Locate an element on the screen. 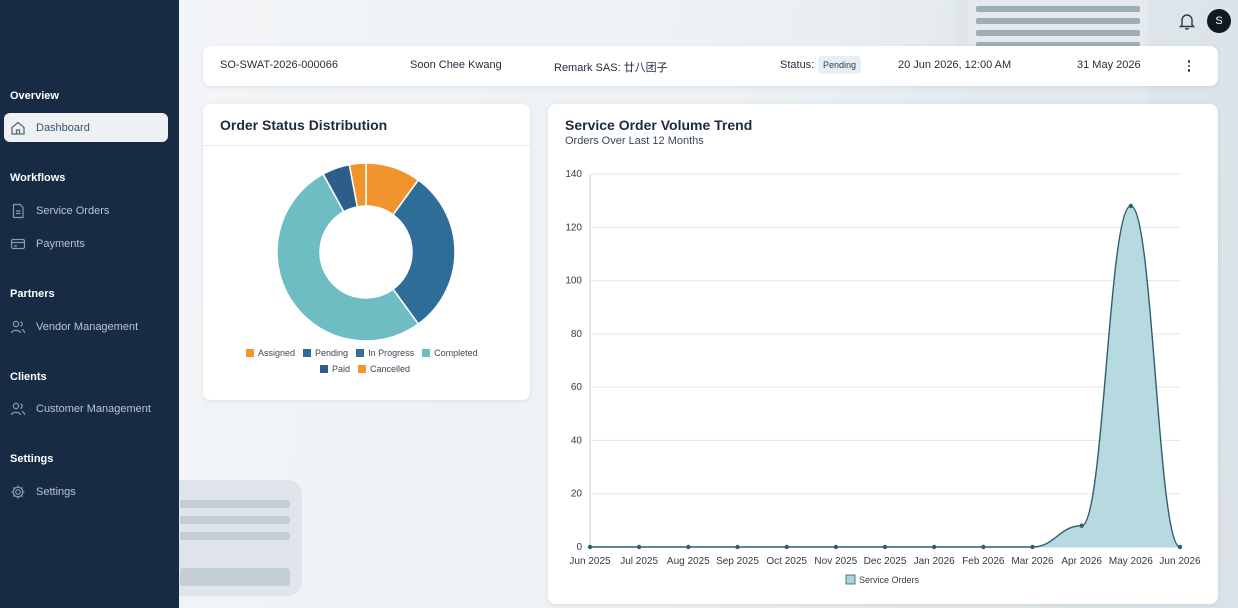 The width and height of the screenshot is (1238, 608). sidebar-item-vendor-management: Vendor Management is located at coordinates (86, 326).